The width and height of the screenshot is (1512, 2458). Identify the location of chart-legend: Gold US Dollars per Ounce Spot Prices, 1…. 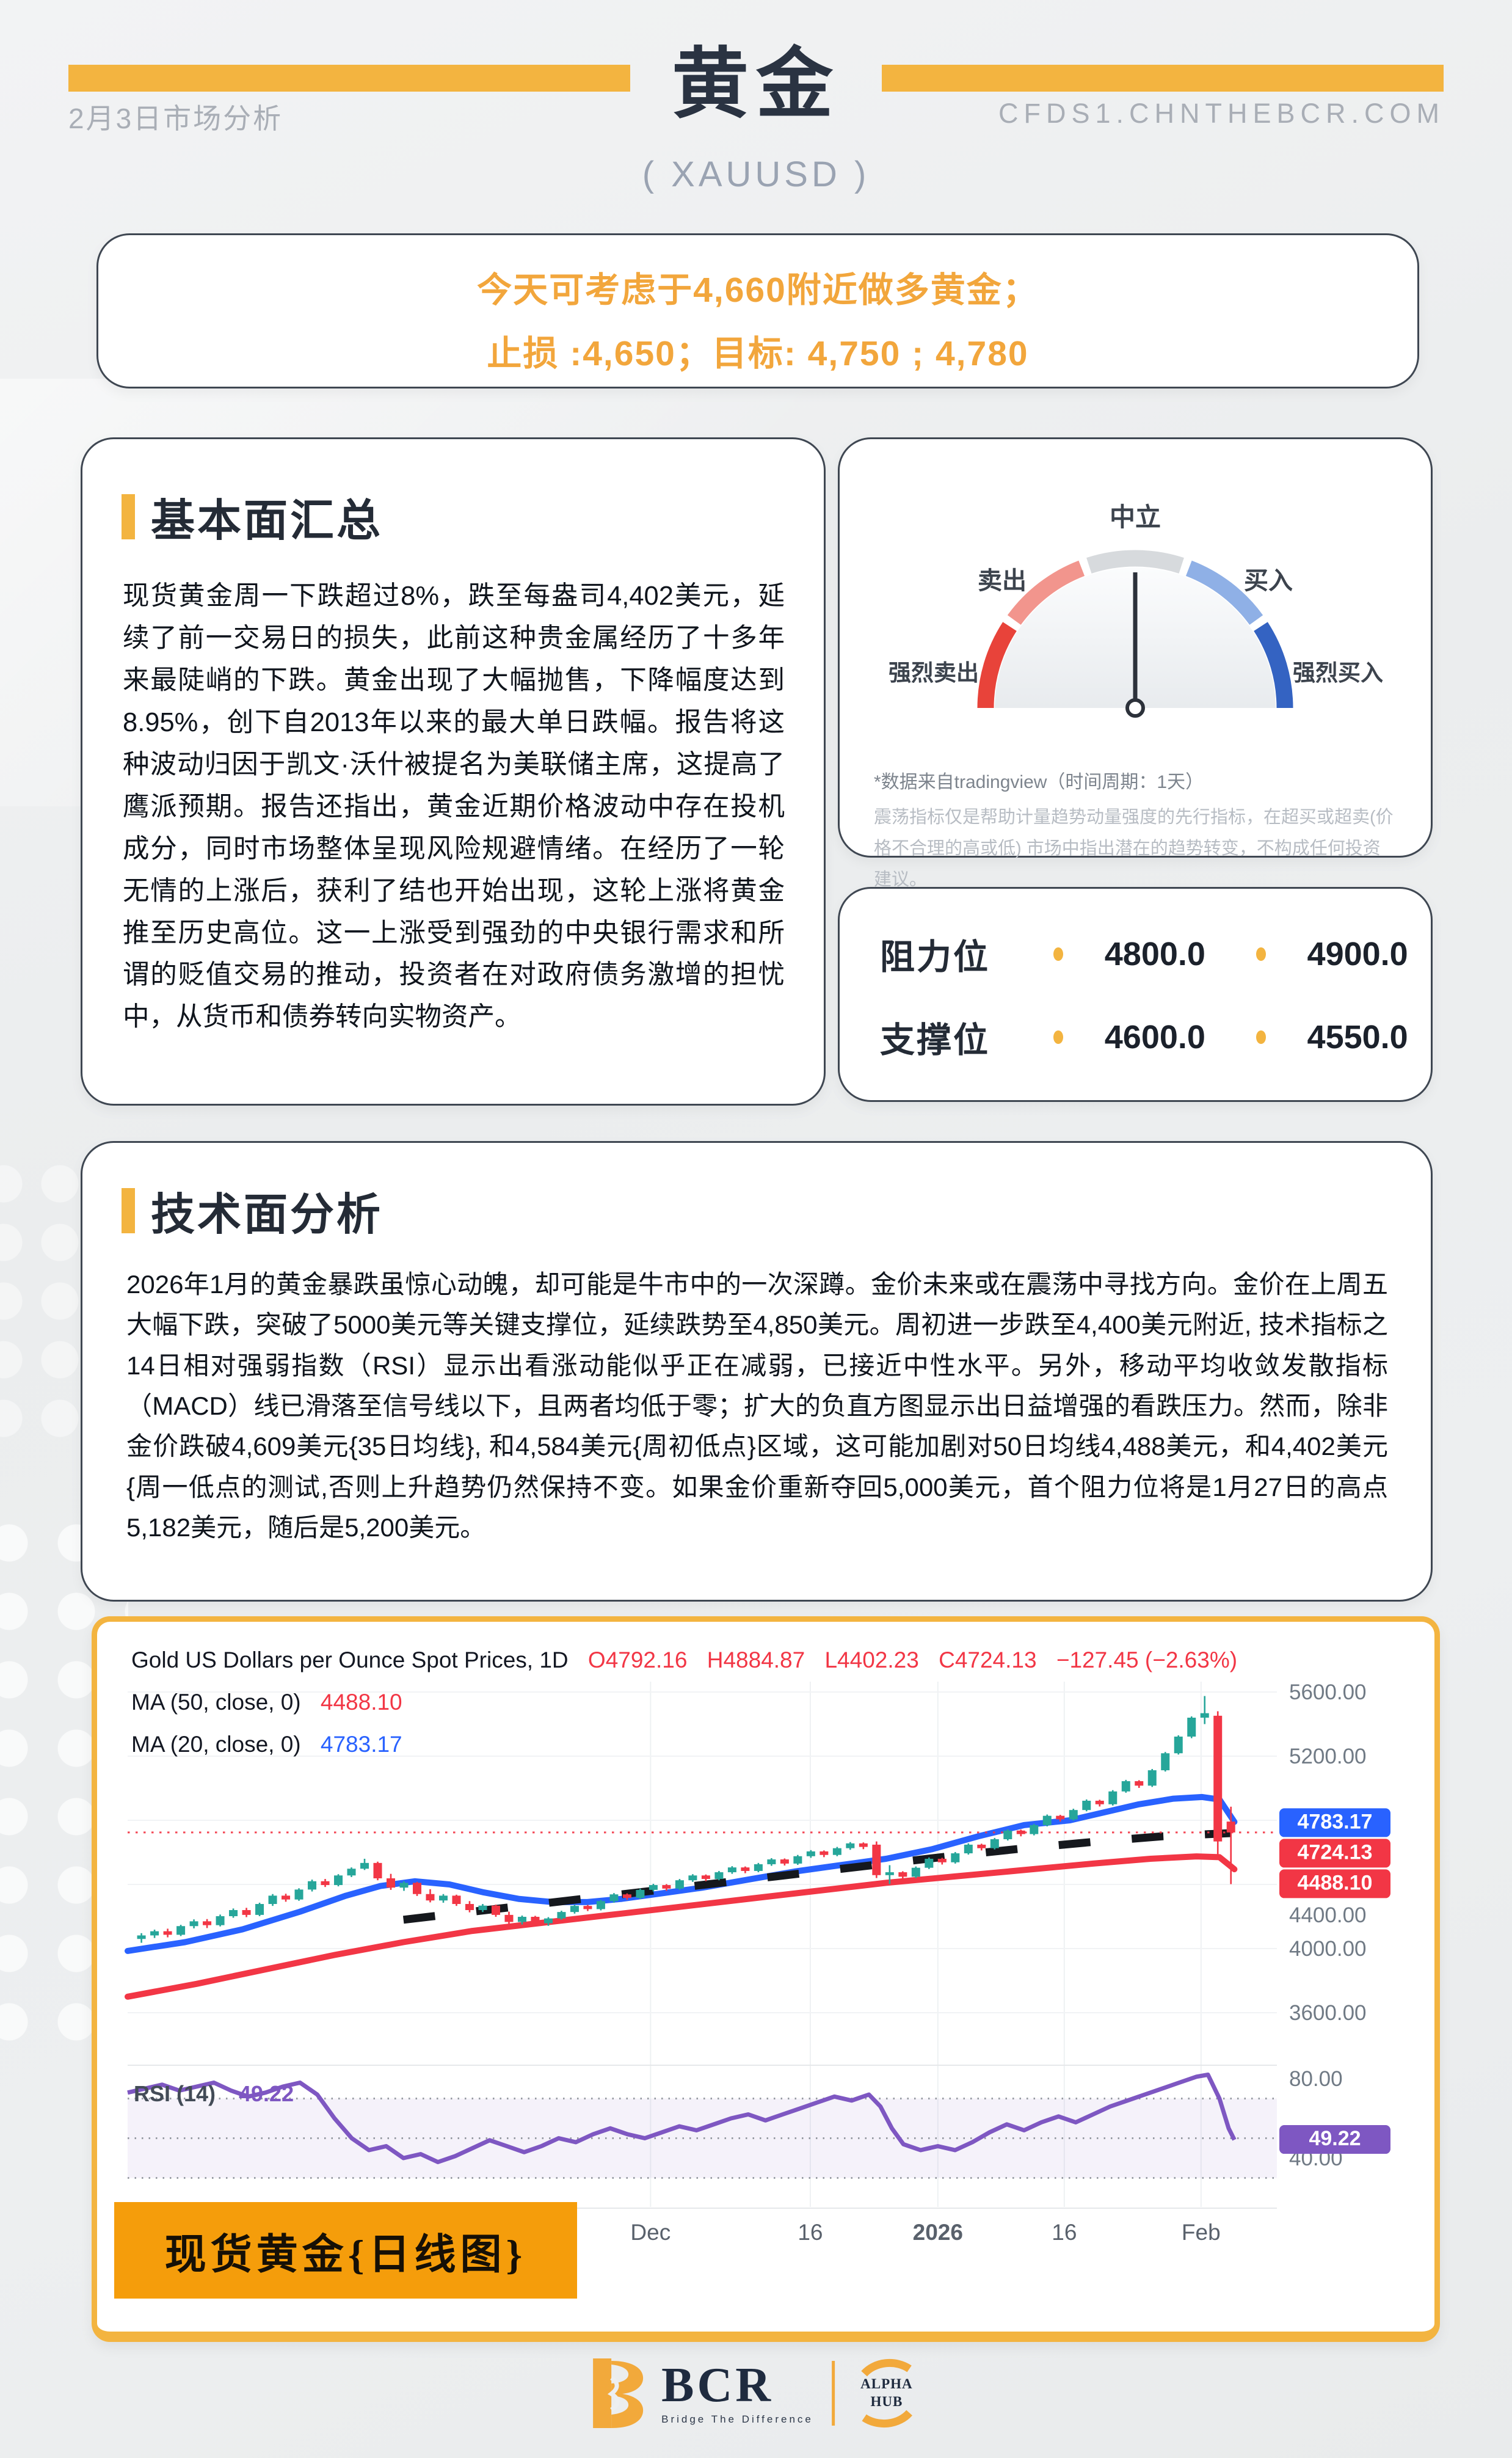
(684, 1711).